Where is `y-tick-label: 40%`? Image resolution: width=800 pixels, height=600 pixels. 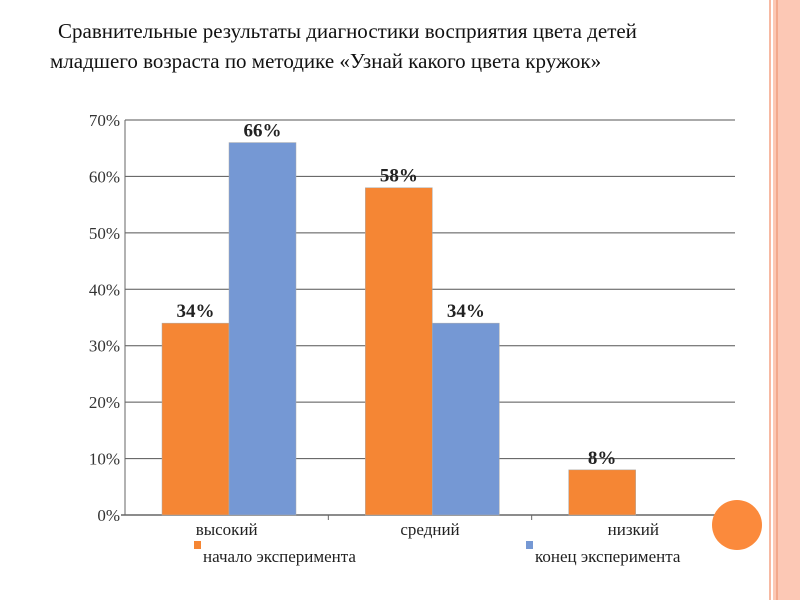
y-tick-label: 40% is located at coordinates (104, 289).